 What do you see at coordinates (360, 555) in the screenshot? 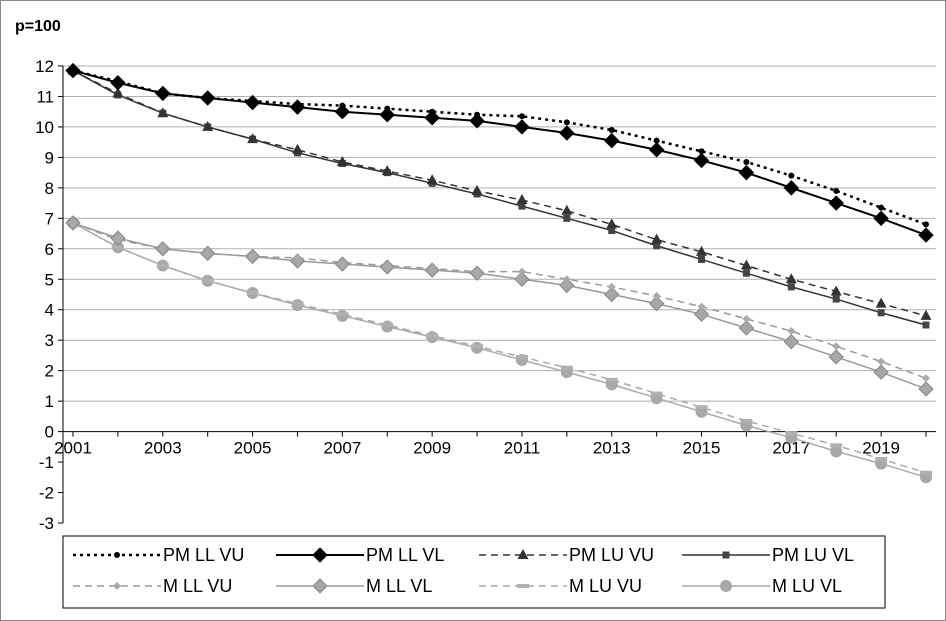
I see `legend-item: PM LL VL` at bounding box center [360, 555].